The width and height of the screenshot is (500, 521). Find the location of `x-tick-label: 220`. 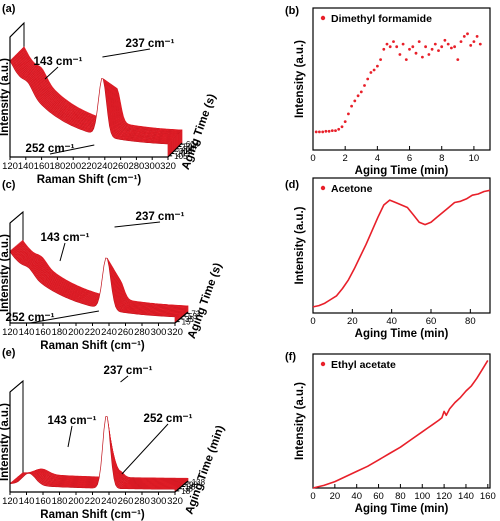

x-tick-label: 220 is located at coordinates (93, 332).